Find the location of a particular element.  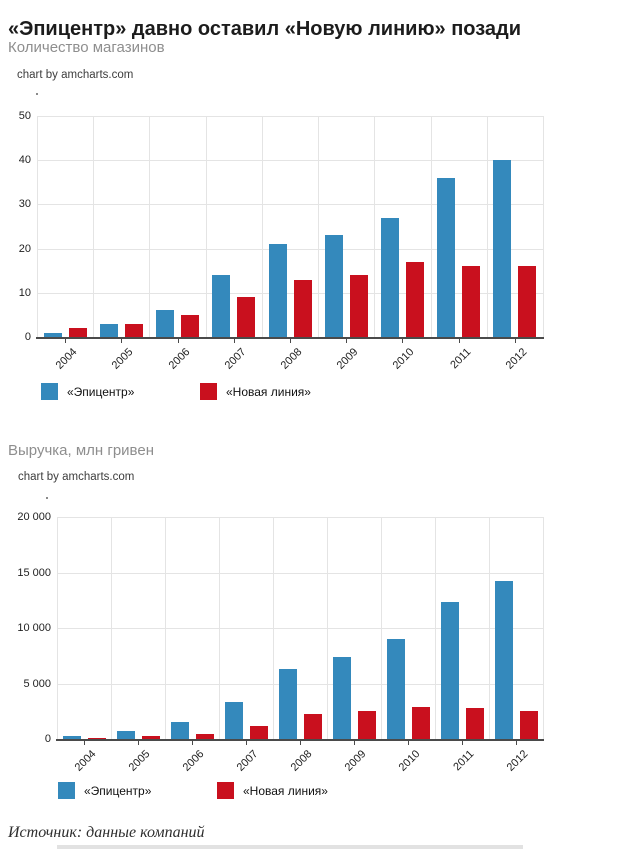

y-axis-tick-label: 50 is located at coordinates (24, 116).